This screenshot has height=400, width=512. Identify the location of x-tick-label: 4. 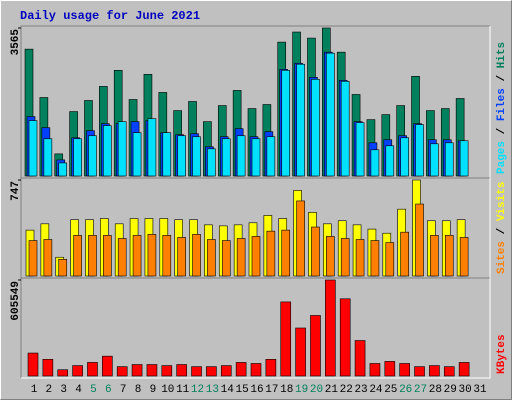
(78, 390).